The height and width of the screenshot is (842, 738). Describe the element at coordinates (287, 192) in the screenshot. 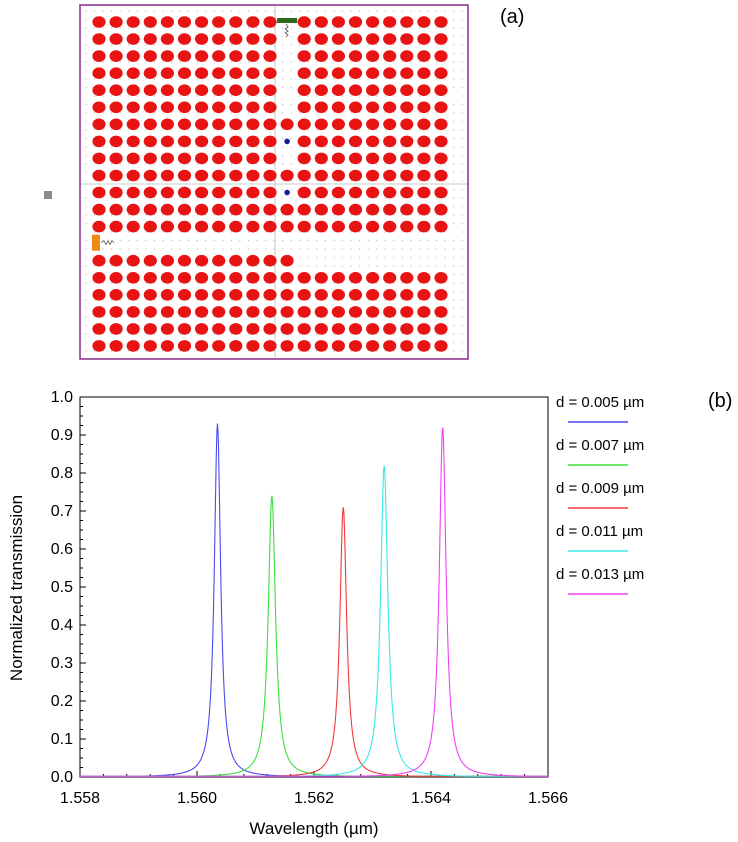

I see `defect-rod` at that location.